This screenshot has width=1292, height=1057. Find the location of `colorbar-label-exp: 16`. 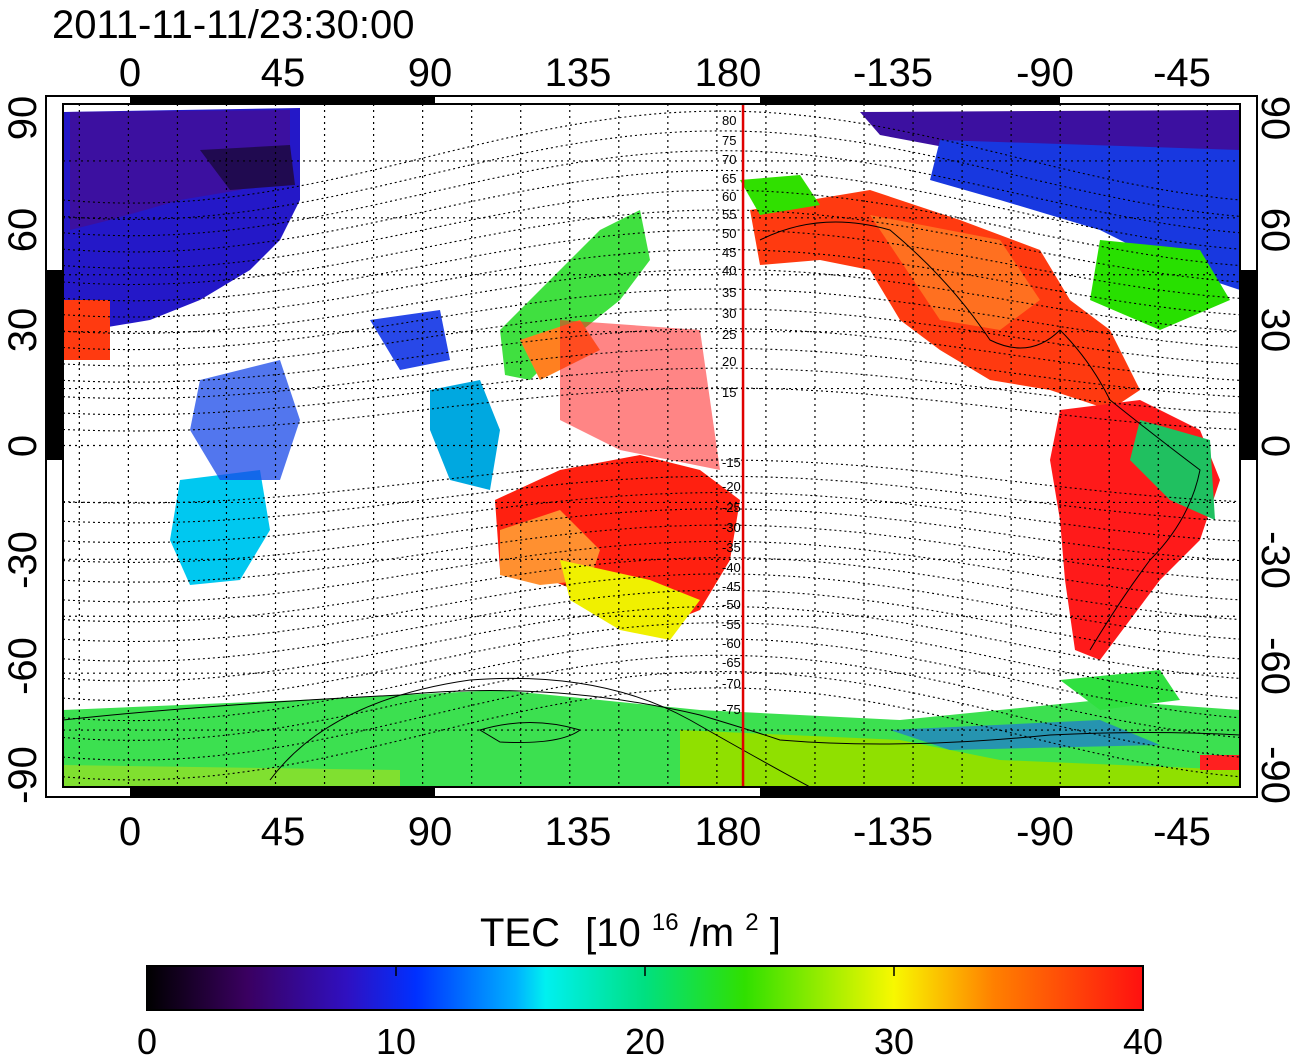

colorbar-label-exp: 16 is located at coordinates (665, 922).